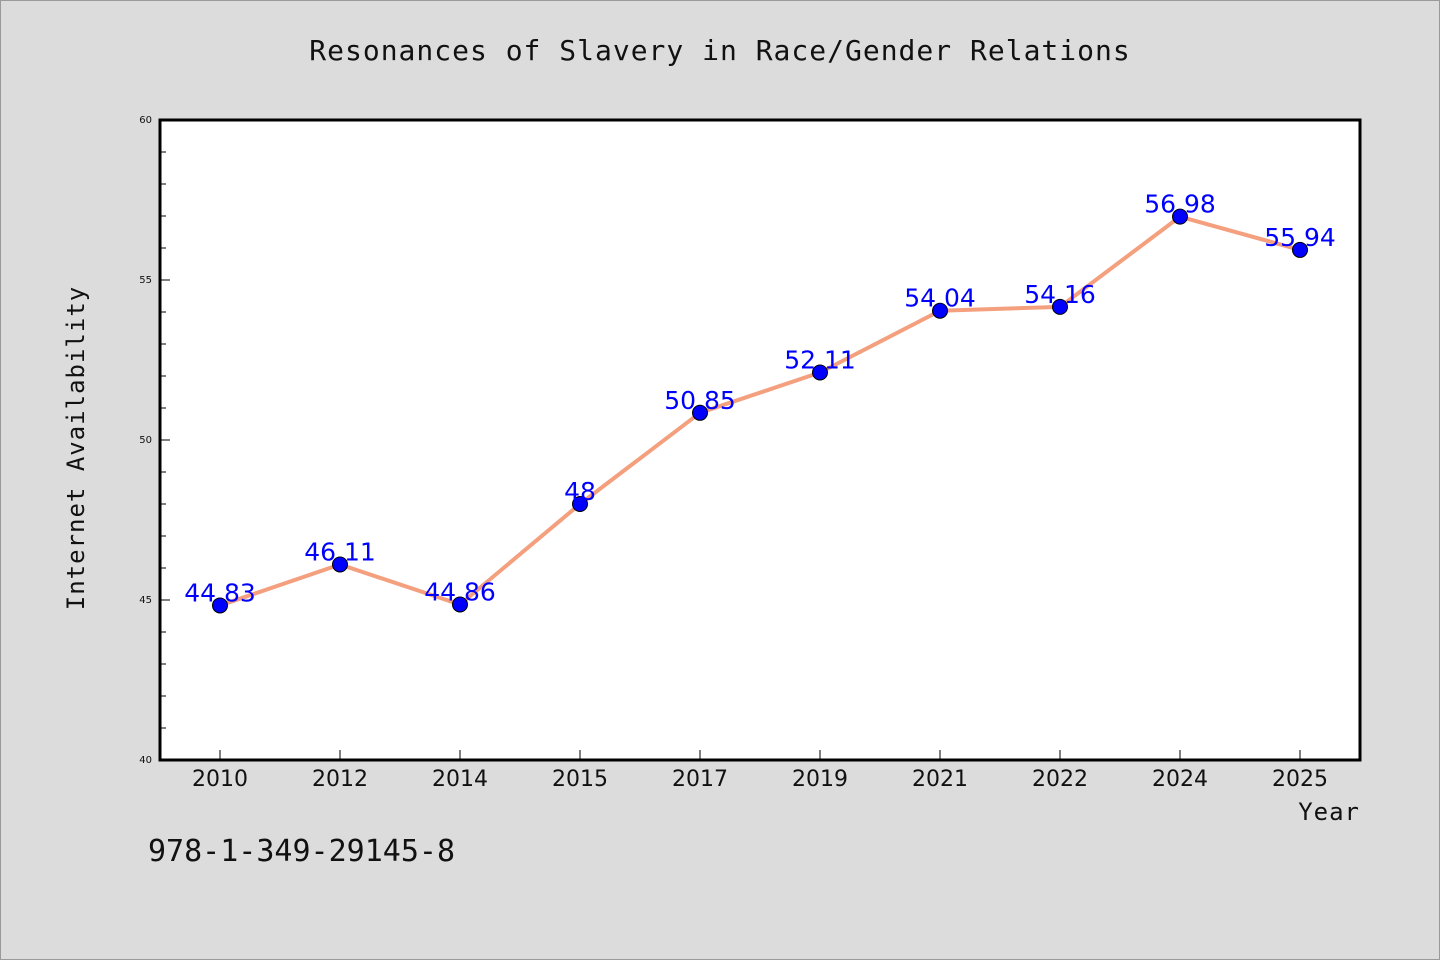  Describe the element at coordinates (700, 779) in the screenshot. I see `x-tick-label: 2017` at that location.